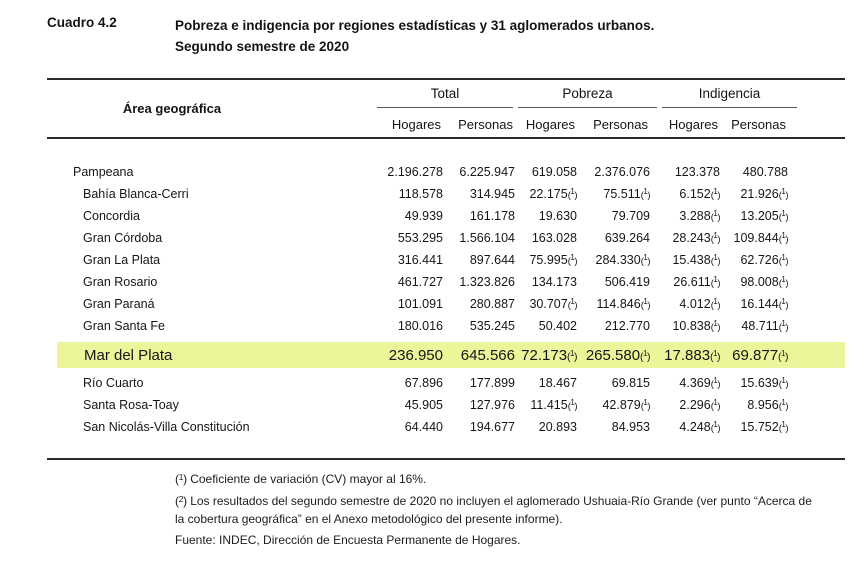 The width and height of the screenshot is (850, 561). What do you see at coordinates (487, 238) in the screenshot?
I see `value-cell: 1.566.104` at bounding box center [487, 238].